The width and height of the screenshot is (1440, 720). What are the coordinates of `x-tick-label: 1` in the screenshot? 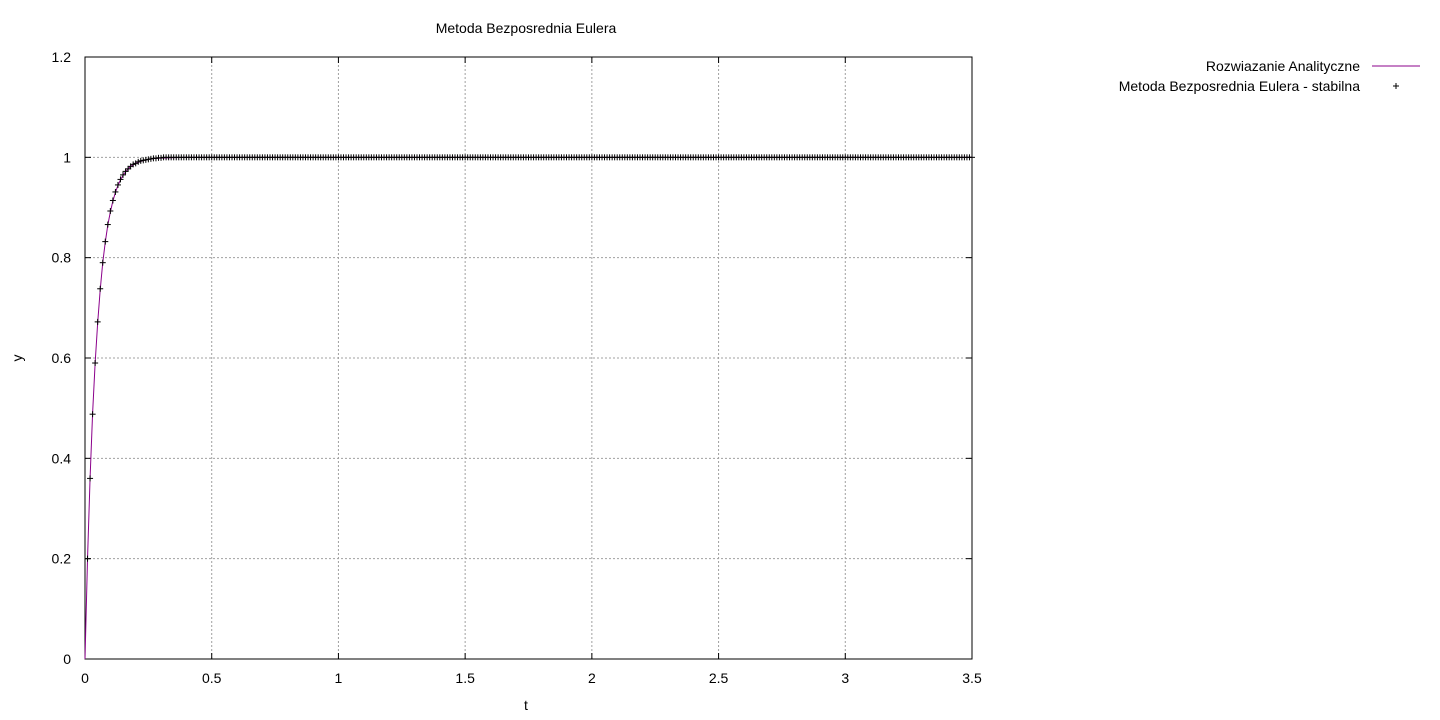 It's located at (339, 678).